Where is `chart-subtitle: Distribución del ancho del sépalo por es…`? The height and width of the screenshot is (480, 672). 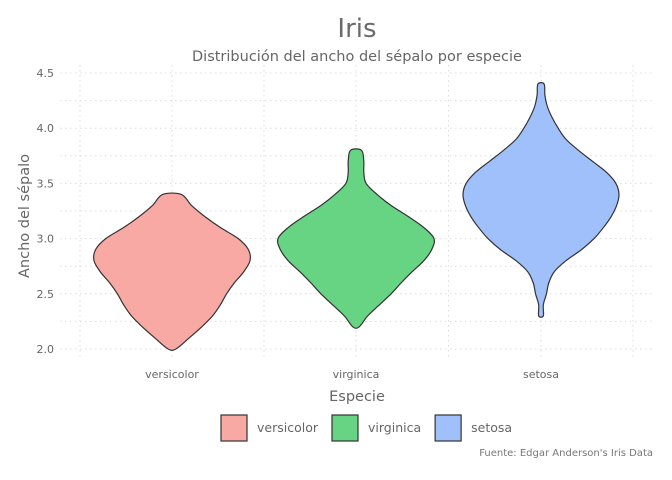 chart-subtitle: Distribución del ancho del sépalo por es… is located at coordinates (357, 57).